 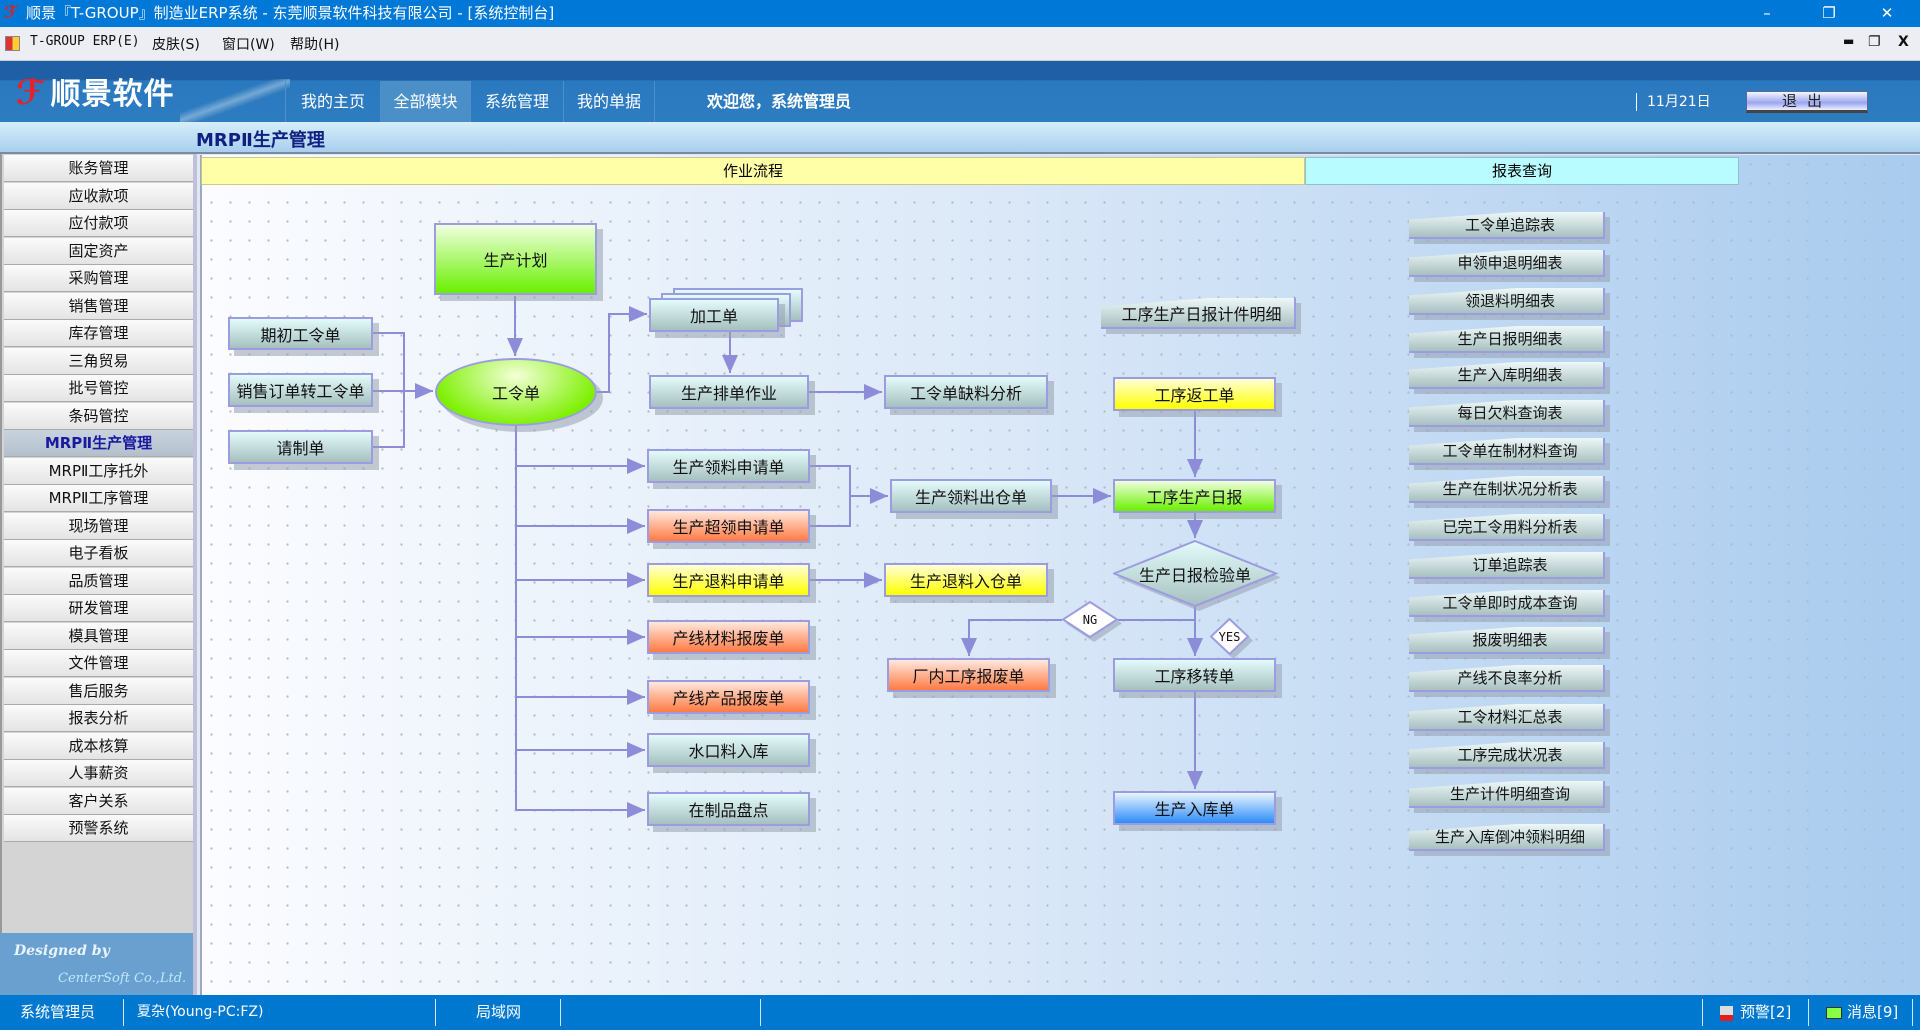 I want to click on decision-node: 生产日报检验单, so click(x=1197, y=575).